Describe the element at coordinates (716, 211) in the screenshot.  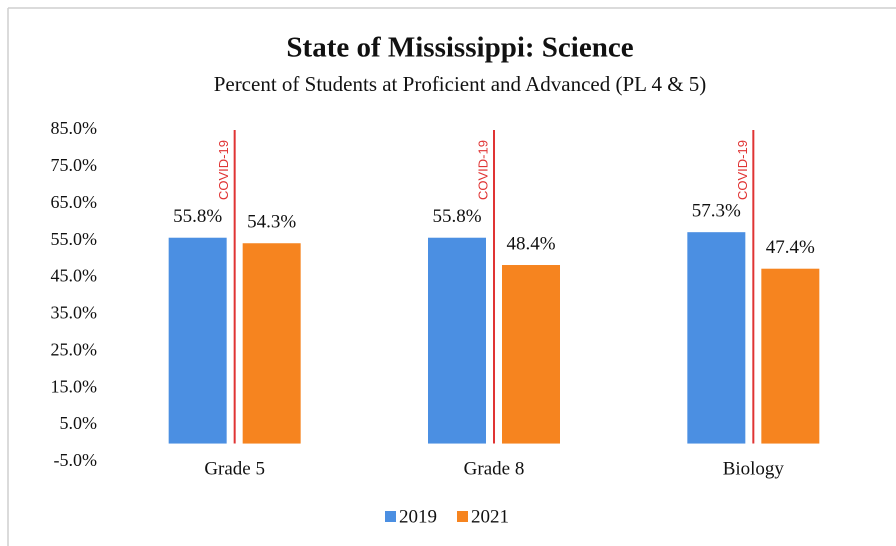
I see `value-label: 57.3%` at that location.